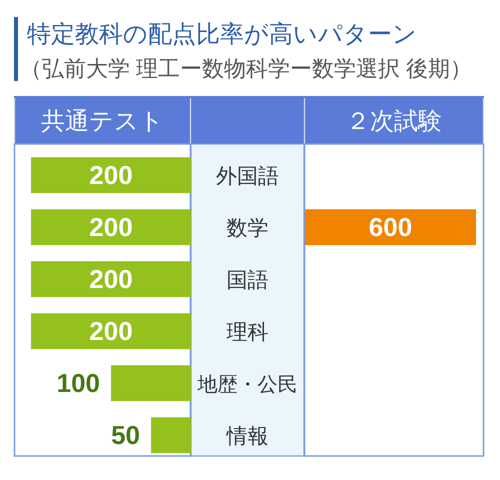  Describe the element at coordinates (222, 34) in the screenshot. I see `chart-title: 特定教科の配点比率が高いパターン` at that location.